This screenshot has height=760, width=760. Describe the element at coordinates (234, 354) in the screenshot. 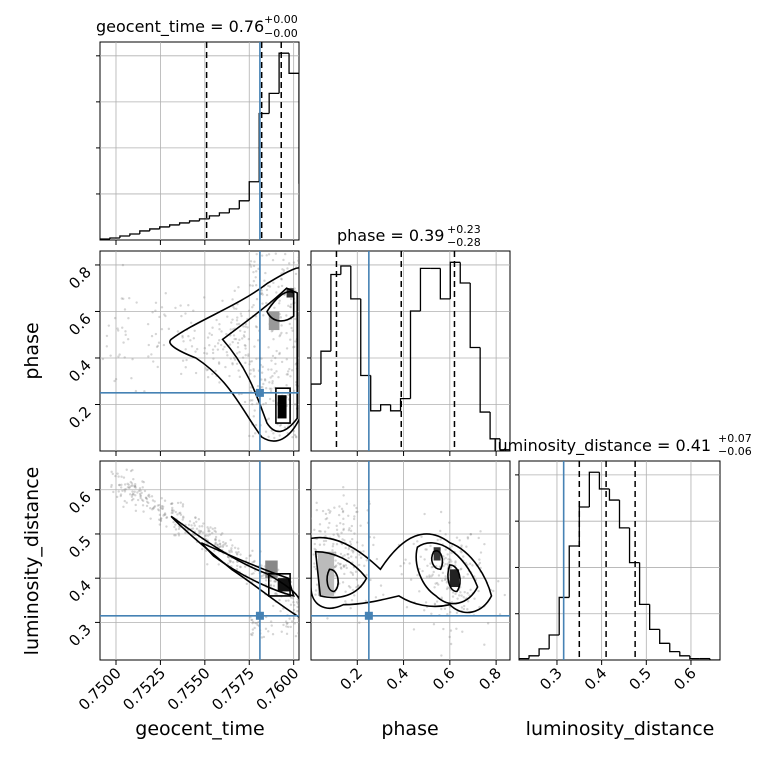

I see `contour-line` at that location.